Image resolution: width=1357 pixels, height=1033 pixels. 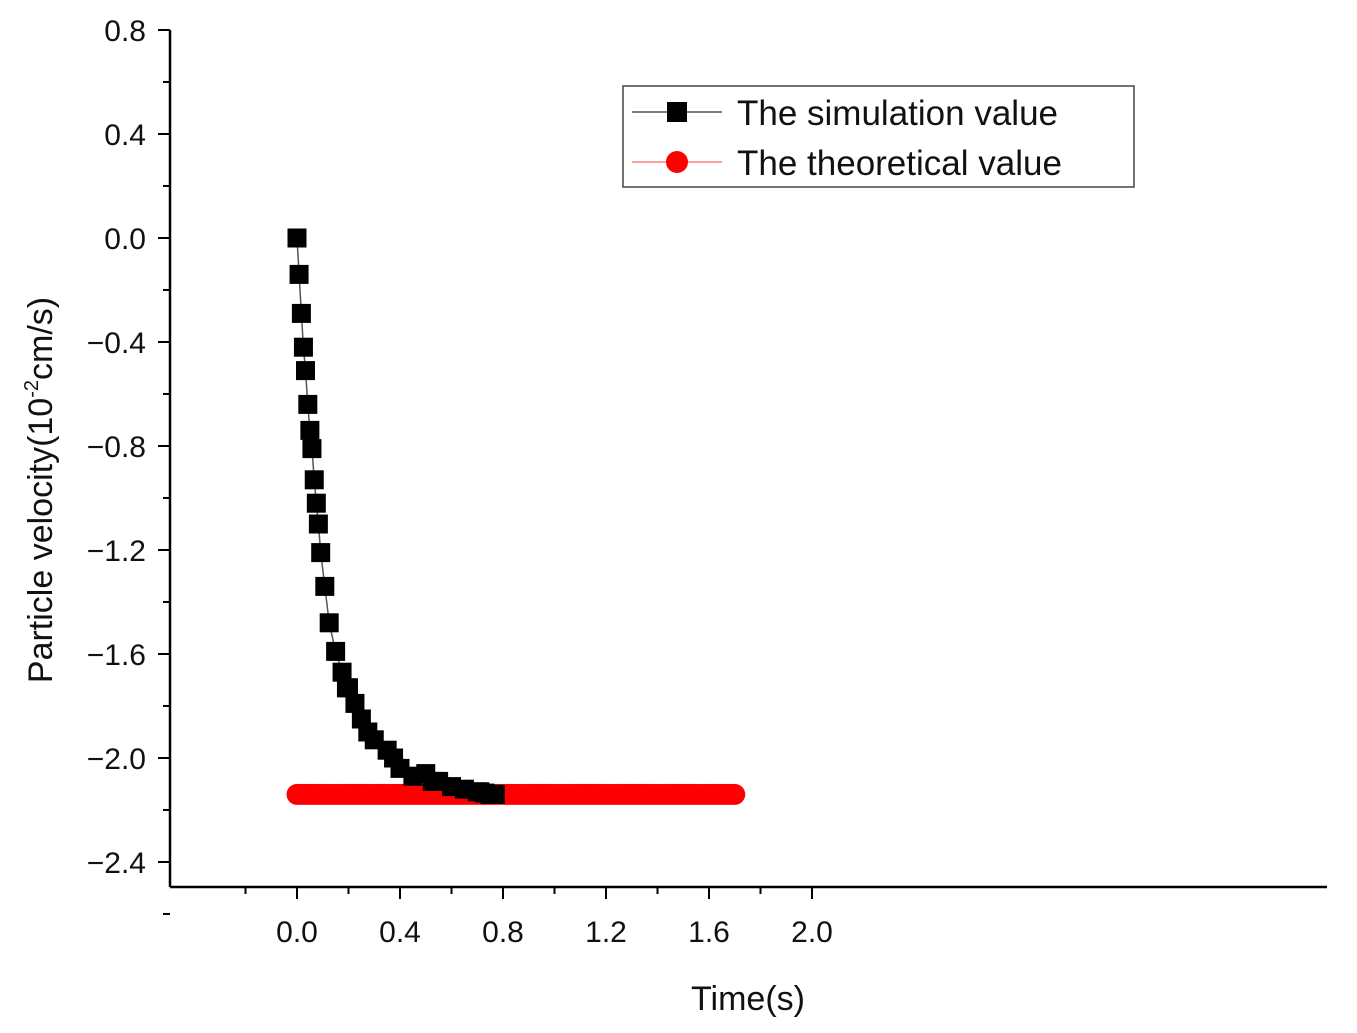 What do you see at coordinates (606, 932) in the screenshot?
I see `x-tick-label: 1.2` at bounding box center [606, 932].